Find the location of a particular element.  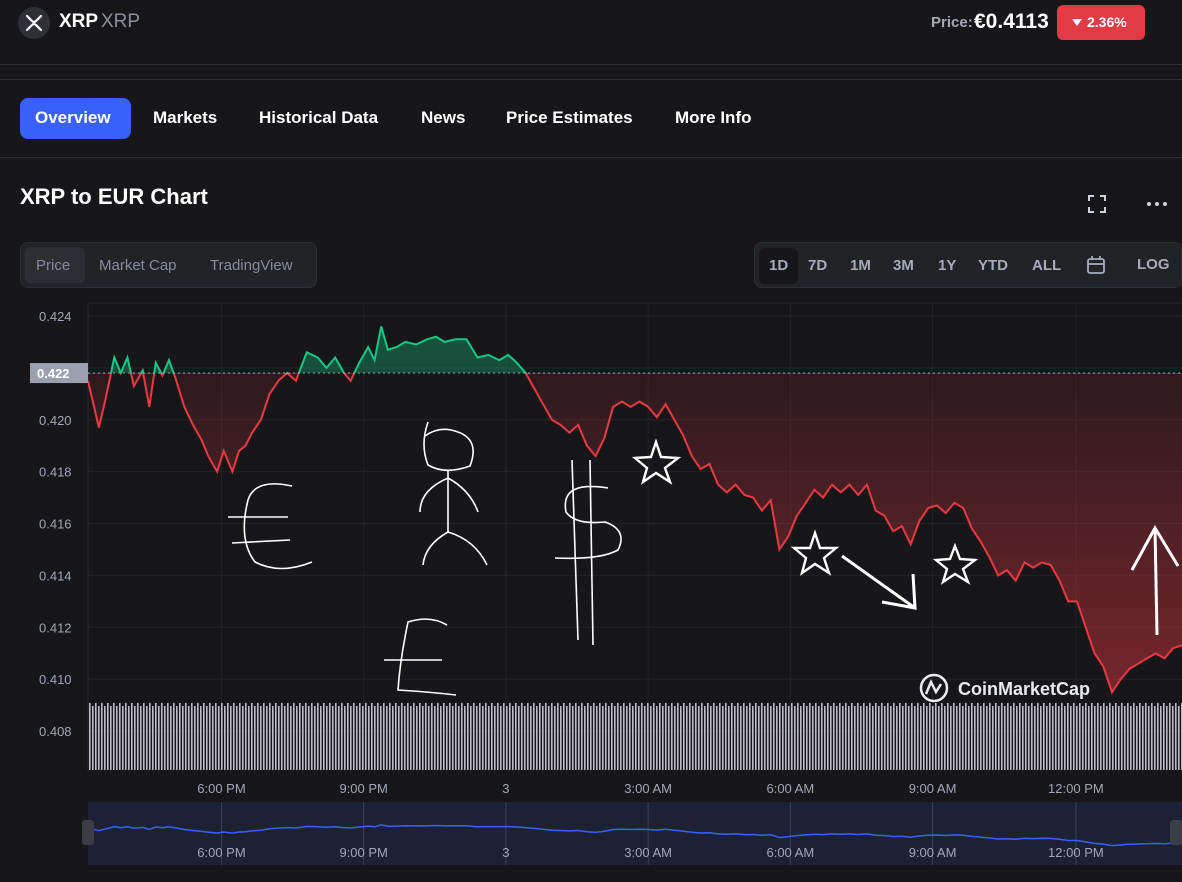

chart-type-price: Price is located at coordinates (53, 265).